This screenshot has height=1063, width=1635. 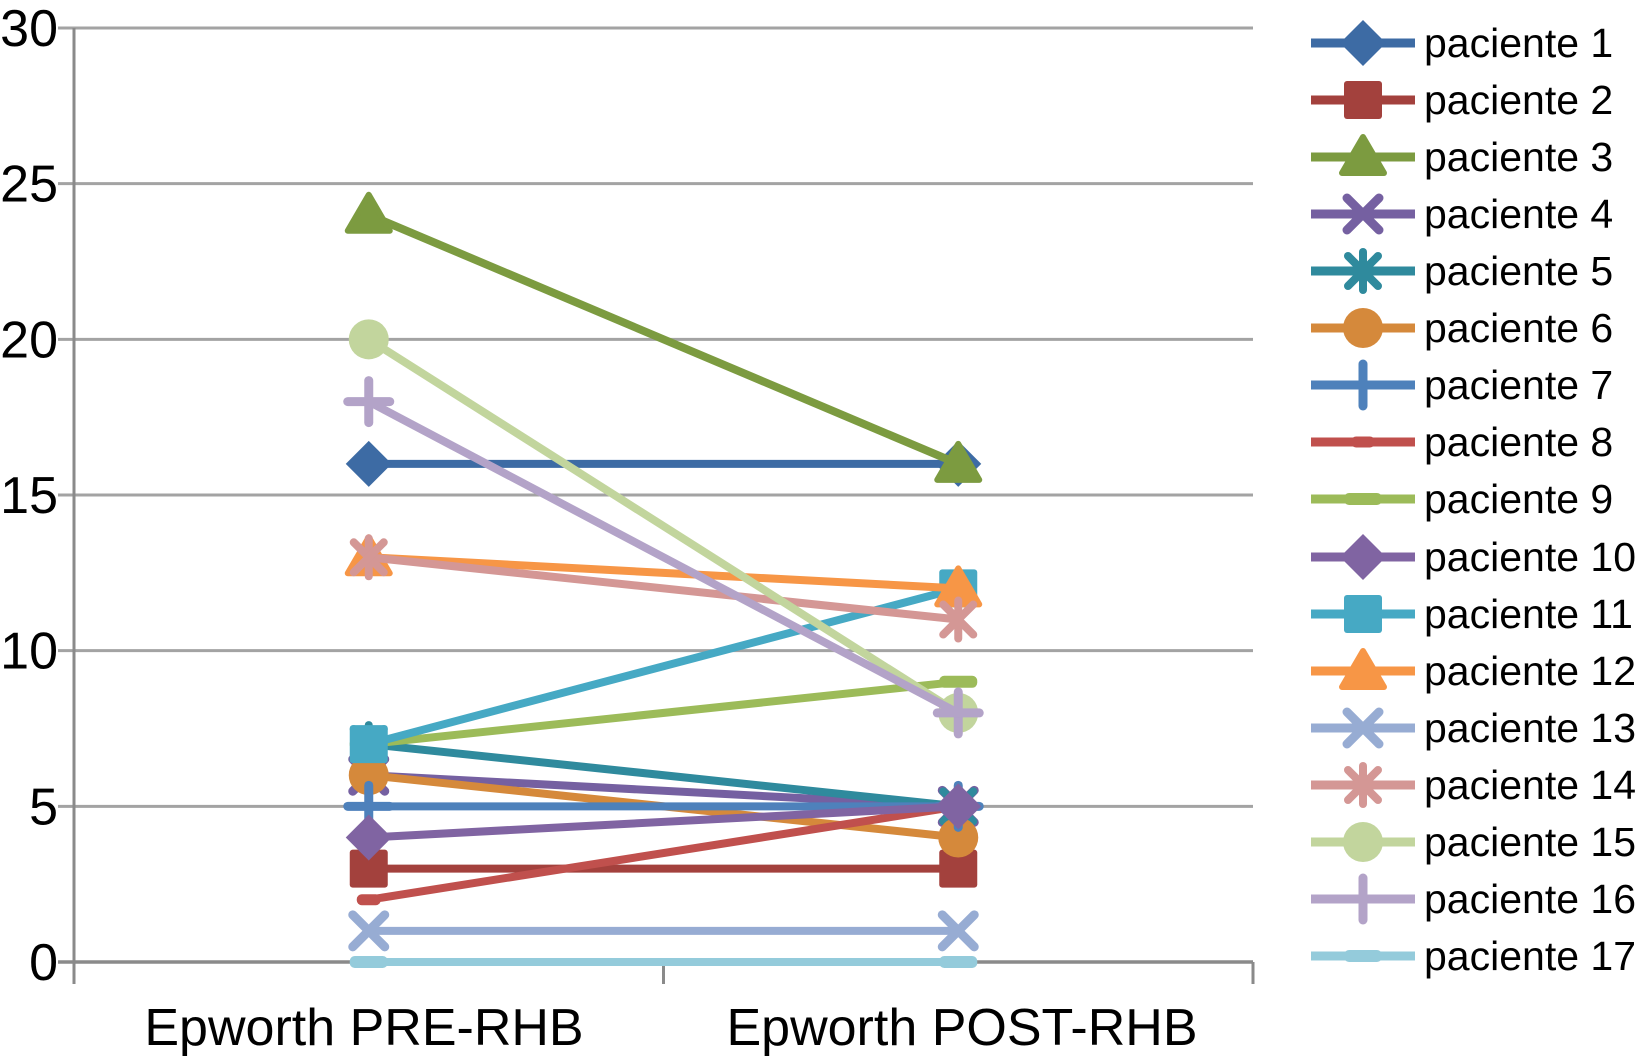 I want to click on legend-marker-asterisk, so click(x=1363, y=271).